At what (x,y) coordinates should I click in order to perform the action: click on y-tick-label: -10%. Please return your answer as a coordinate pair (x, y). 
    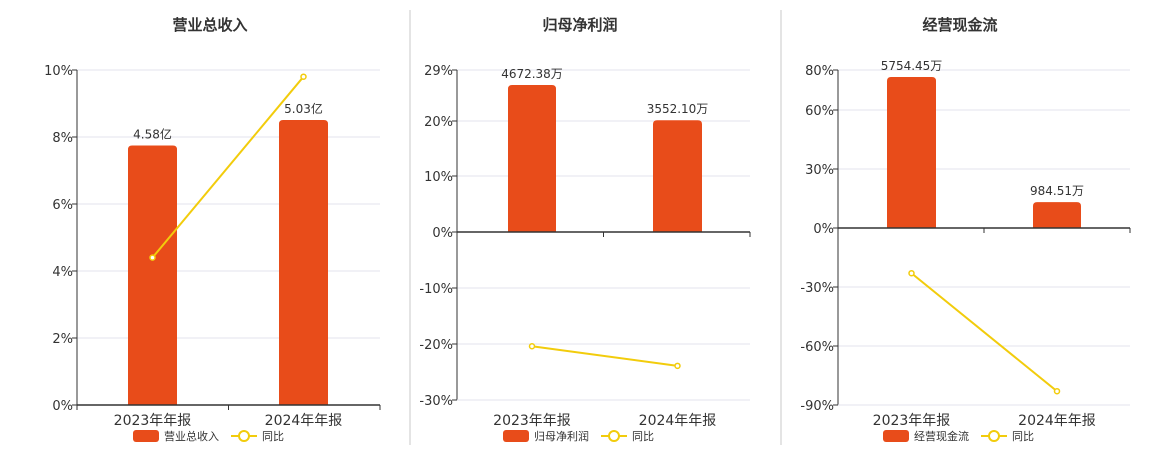
    Looking at the image, I should click on (436, 289).